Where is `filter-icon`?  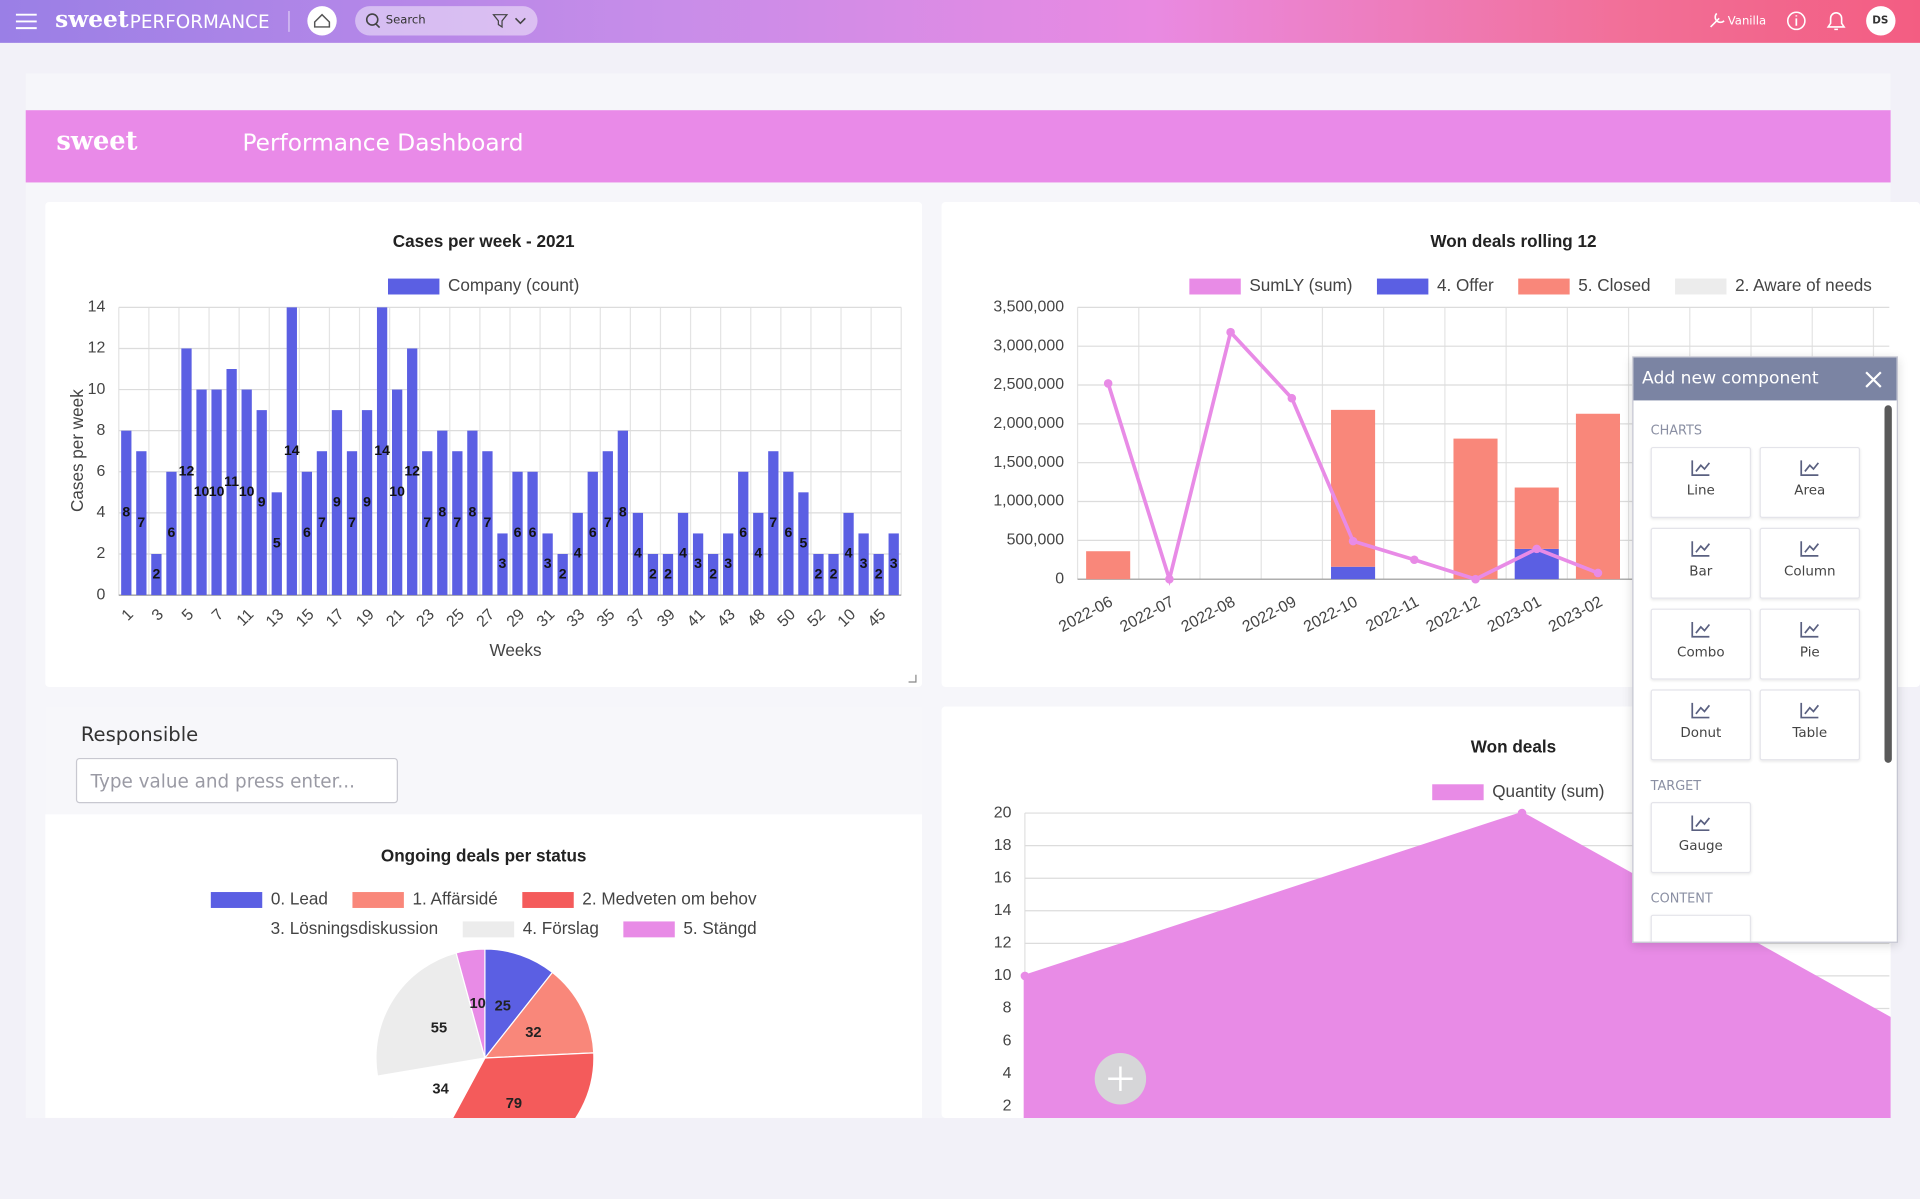
filter-icon is located at coordinates (500, 21).